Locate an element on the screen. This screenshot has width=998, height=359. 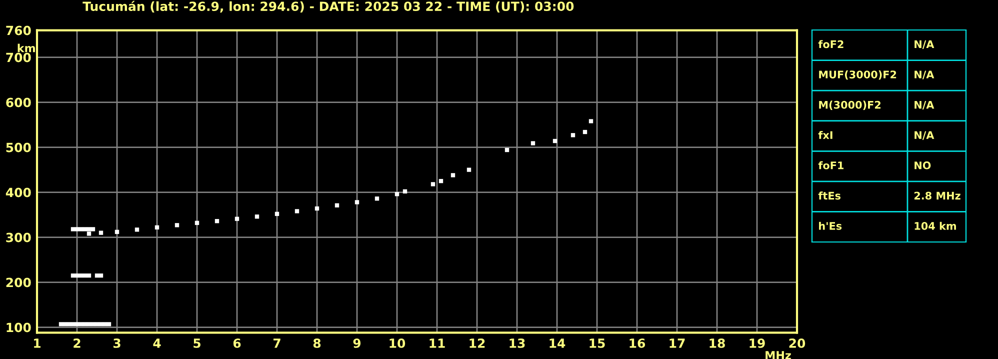
x-tick-label: 4 is located at coordinates (157, 343).